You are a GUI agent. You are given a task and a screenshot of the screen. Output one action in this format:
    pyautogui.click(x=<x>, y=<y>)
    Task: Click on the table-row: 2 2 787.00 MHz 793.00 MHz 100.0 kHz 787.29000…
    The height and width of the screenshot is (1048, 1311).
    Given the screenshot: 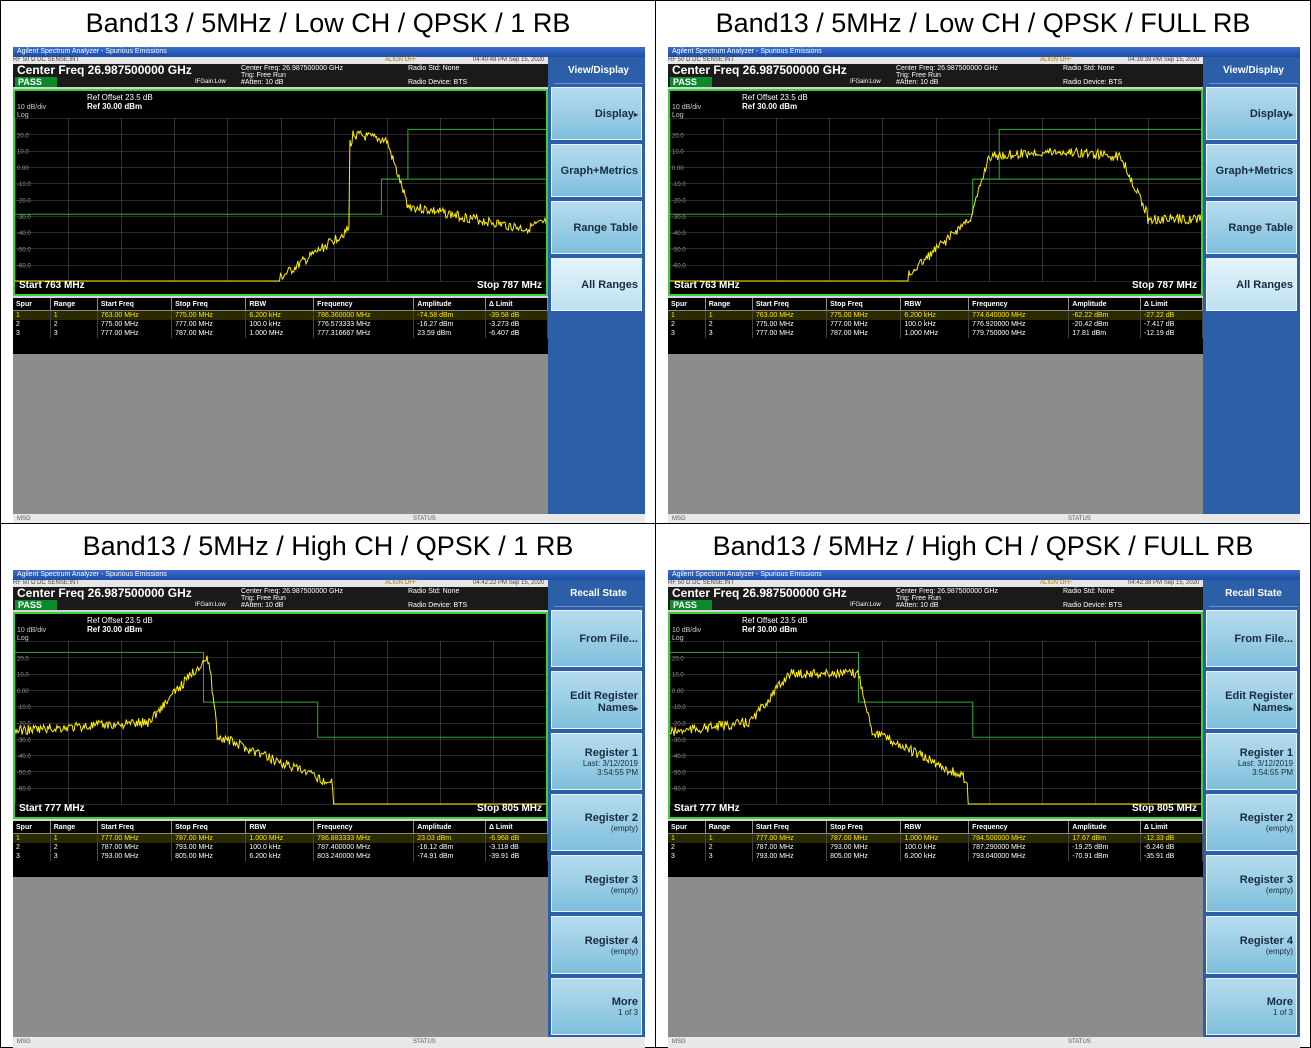 What is the action you would take?
    pyautogui.click(x=936, y=847)
    